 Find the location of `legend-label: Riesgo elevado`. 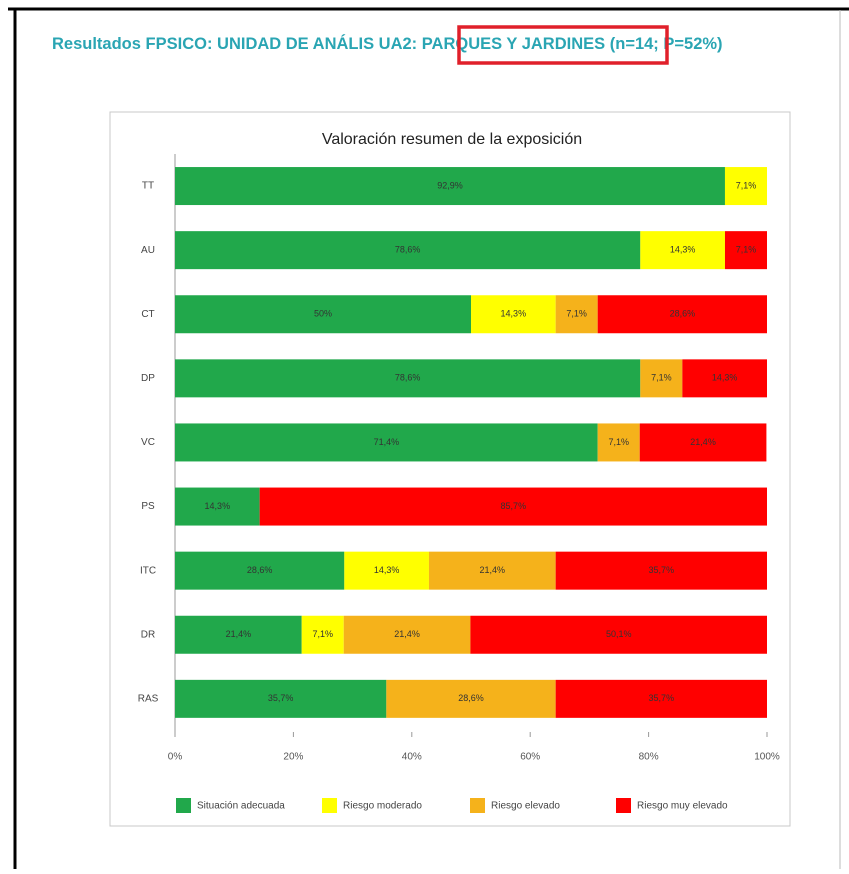

legend-label: Riesgo elevado is located at coordinates (525, 806).